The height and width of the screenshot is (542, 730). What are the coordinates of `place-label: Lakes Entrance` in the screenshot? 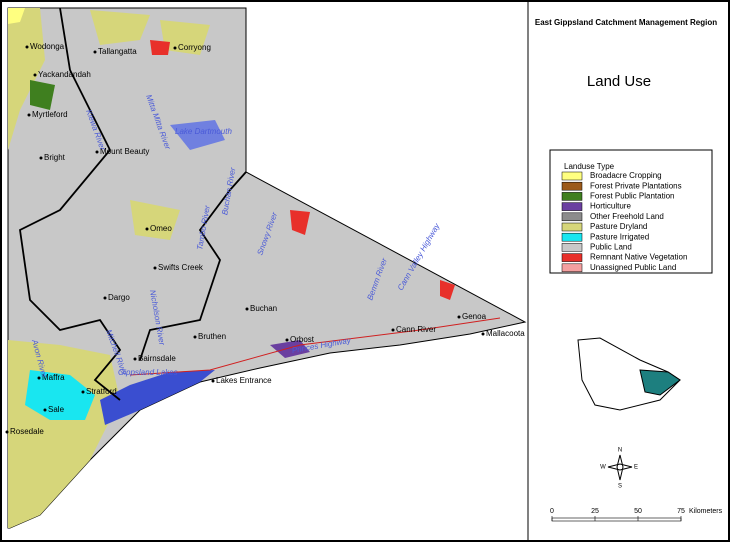 It's located at (244, 380).